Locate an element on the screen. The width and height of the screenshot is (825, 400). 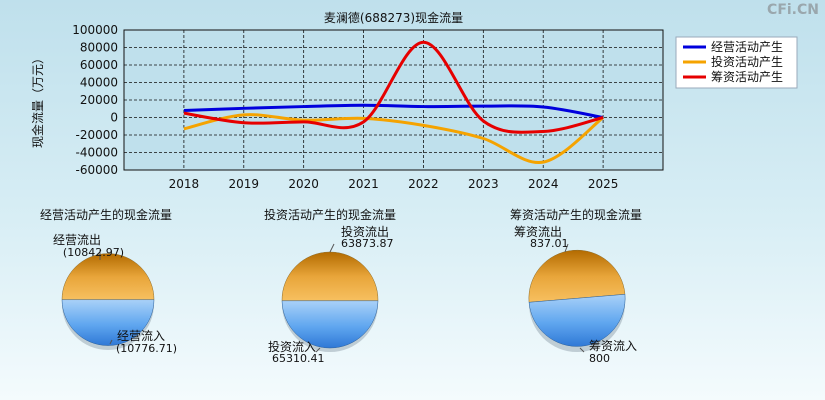
pie-value-inflow: 65310.41 is located at coordinates (298, 358).